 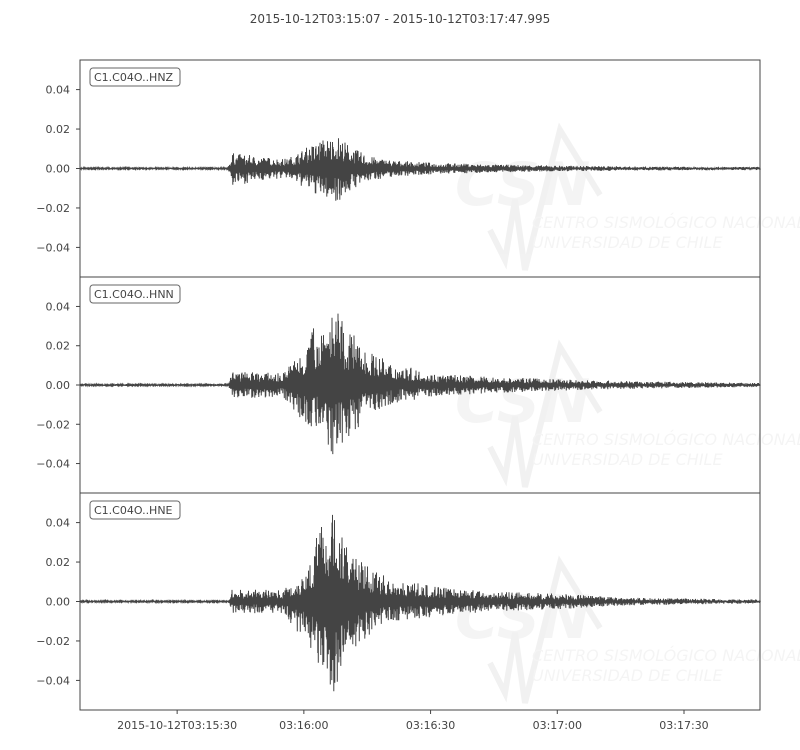 I want to click on trace-label-text: C1.C04O..HNN, so click(x=134, y=294).